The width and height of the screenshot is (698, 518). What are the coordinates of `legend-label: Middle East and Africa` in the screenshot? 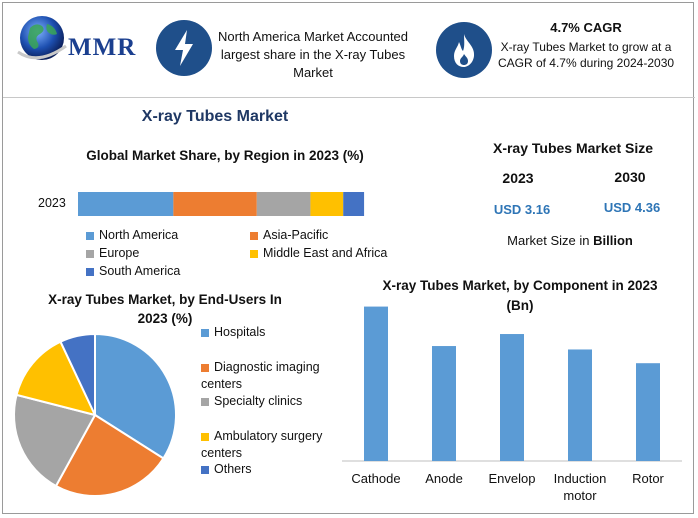 It's located at (325, 253).